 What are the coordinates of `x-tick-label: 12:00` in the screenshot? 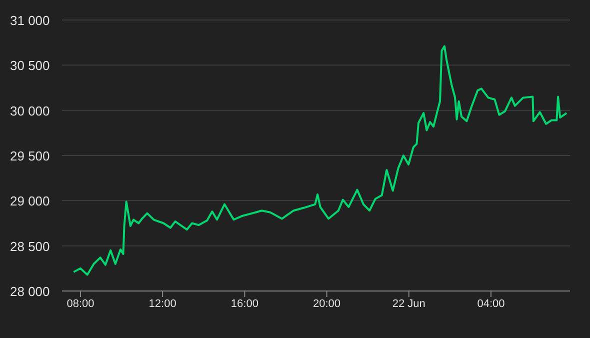 It's located at (162, 304).